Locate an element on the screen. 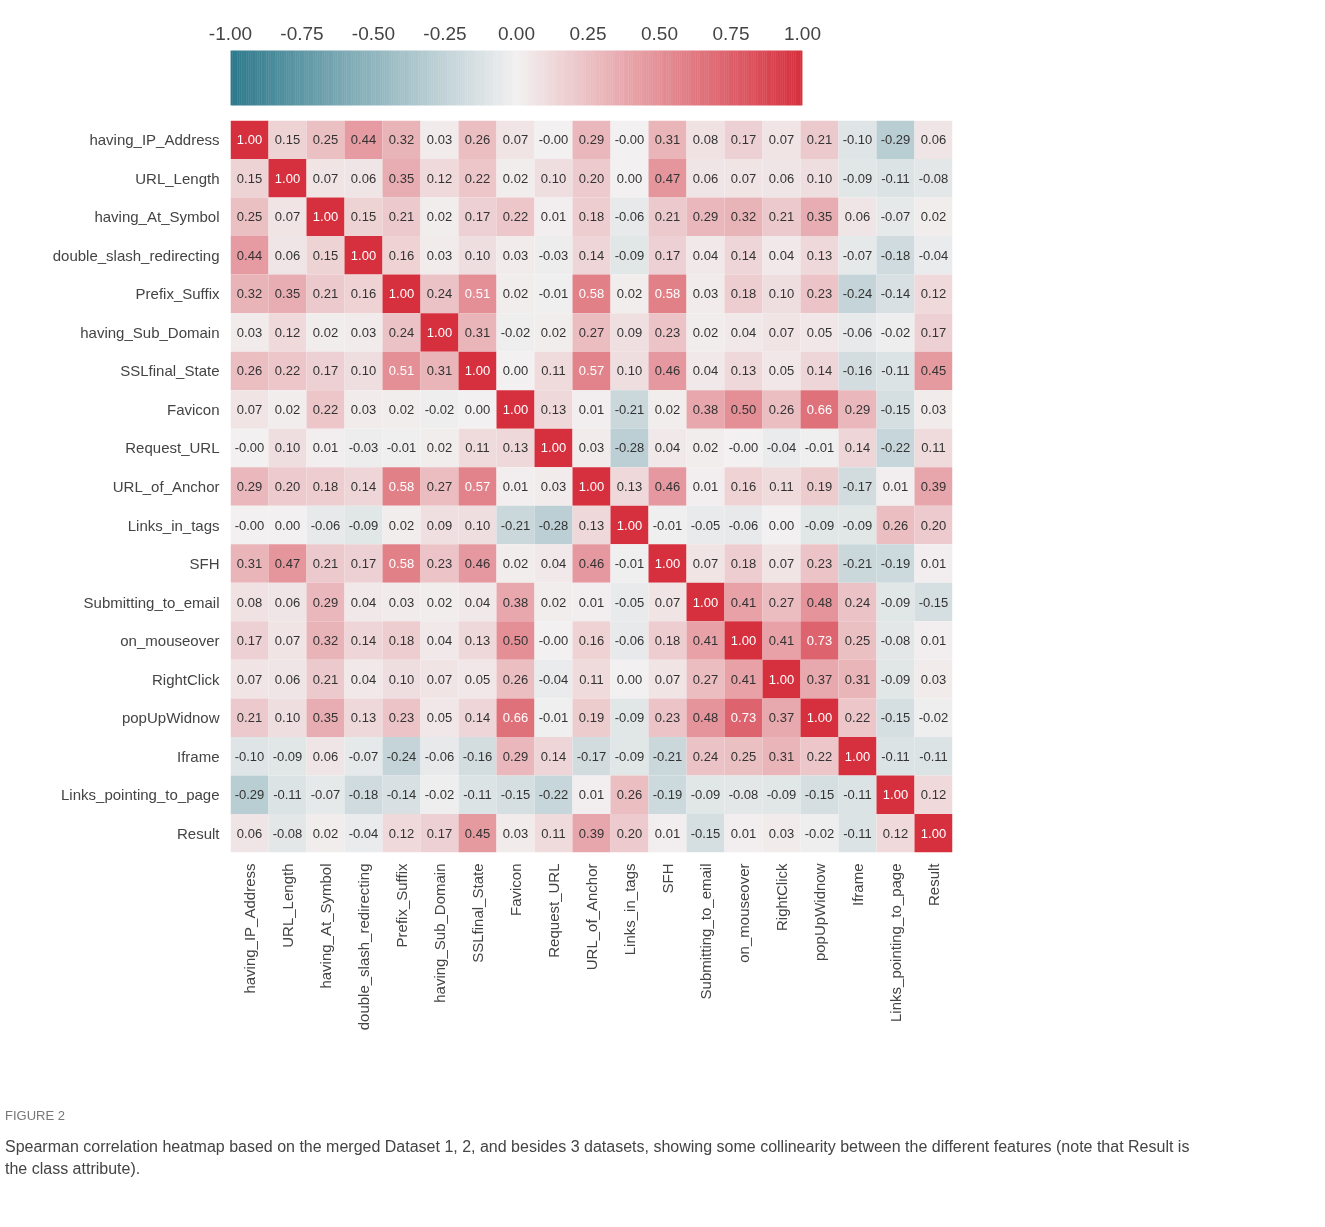  data-label: 0.73 is located at coordinates (819, 641).